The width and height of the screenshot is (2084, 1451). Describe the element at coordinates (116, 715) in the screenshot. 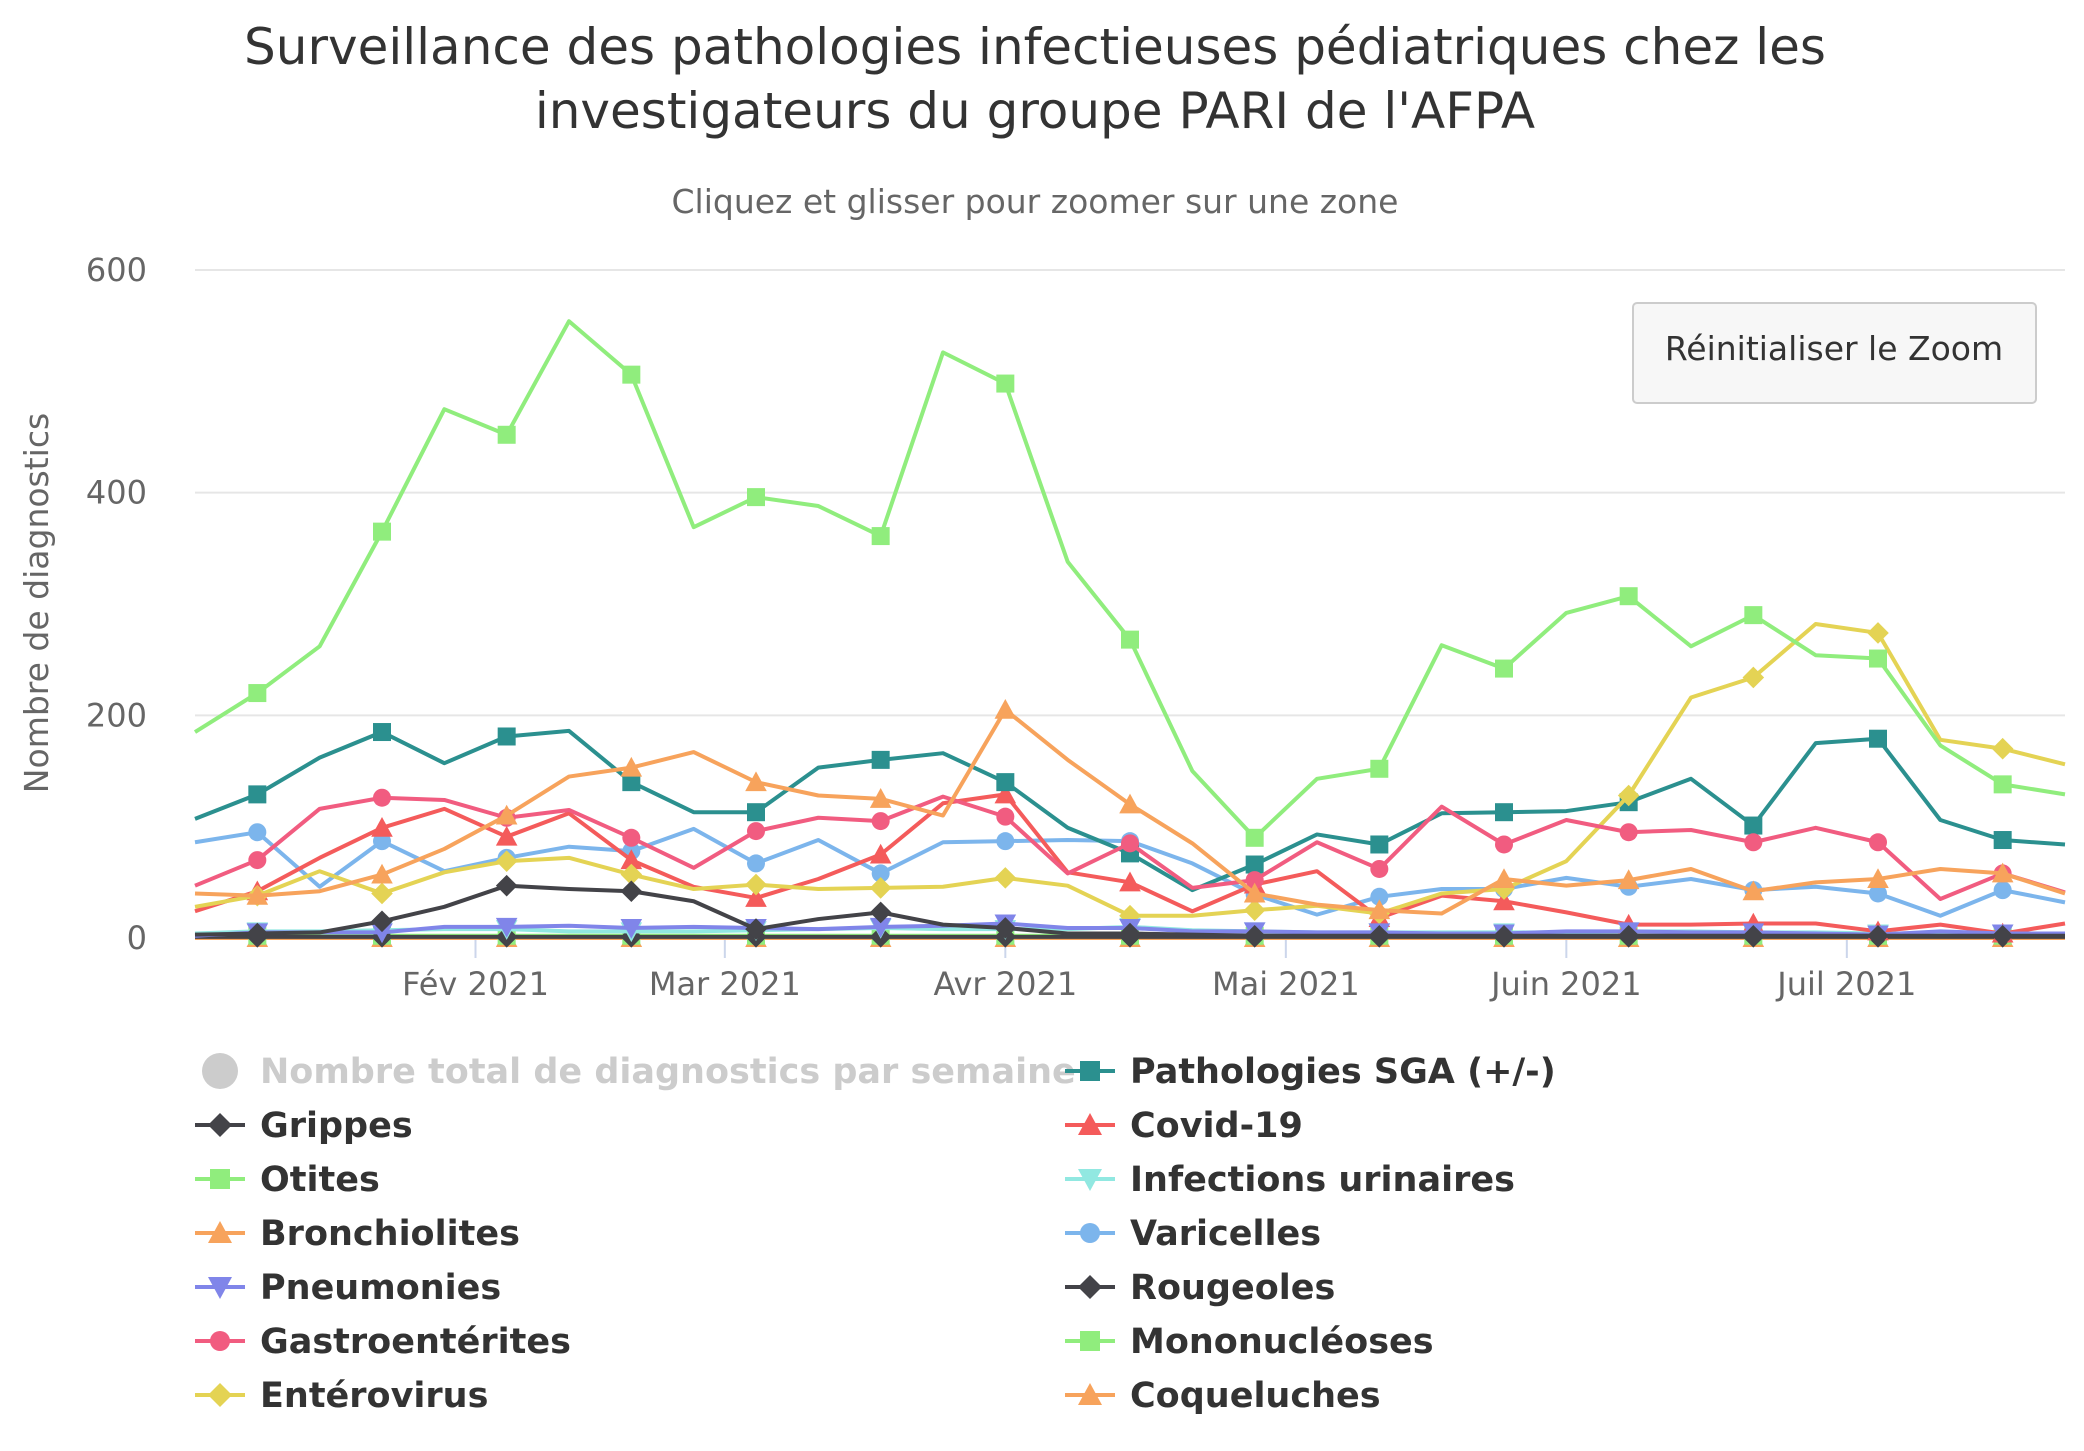

I see `y-tick-label: 200` at that location.